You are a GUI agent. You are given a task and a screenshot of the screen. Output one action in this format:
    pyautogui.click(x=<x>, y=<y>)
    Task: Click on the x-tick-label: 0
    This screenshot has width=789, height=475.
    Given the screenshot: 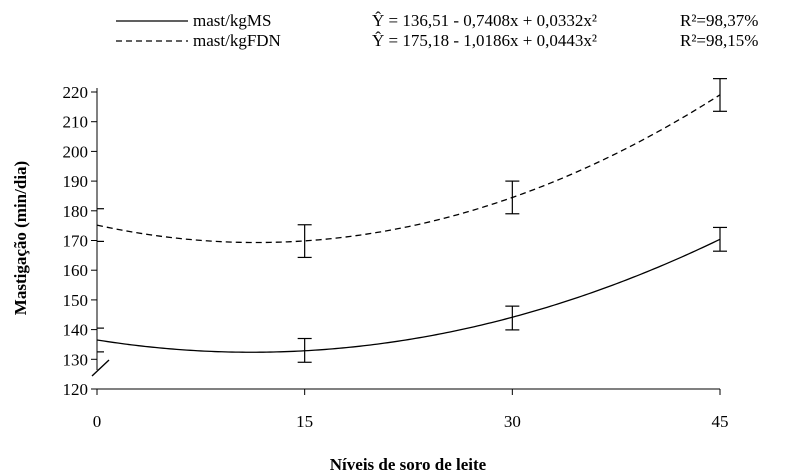 What is the action you would take?
    pyautogui.click(x=97, y=421)
    